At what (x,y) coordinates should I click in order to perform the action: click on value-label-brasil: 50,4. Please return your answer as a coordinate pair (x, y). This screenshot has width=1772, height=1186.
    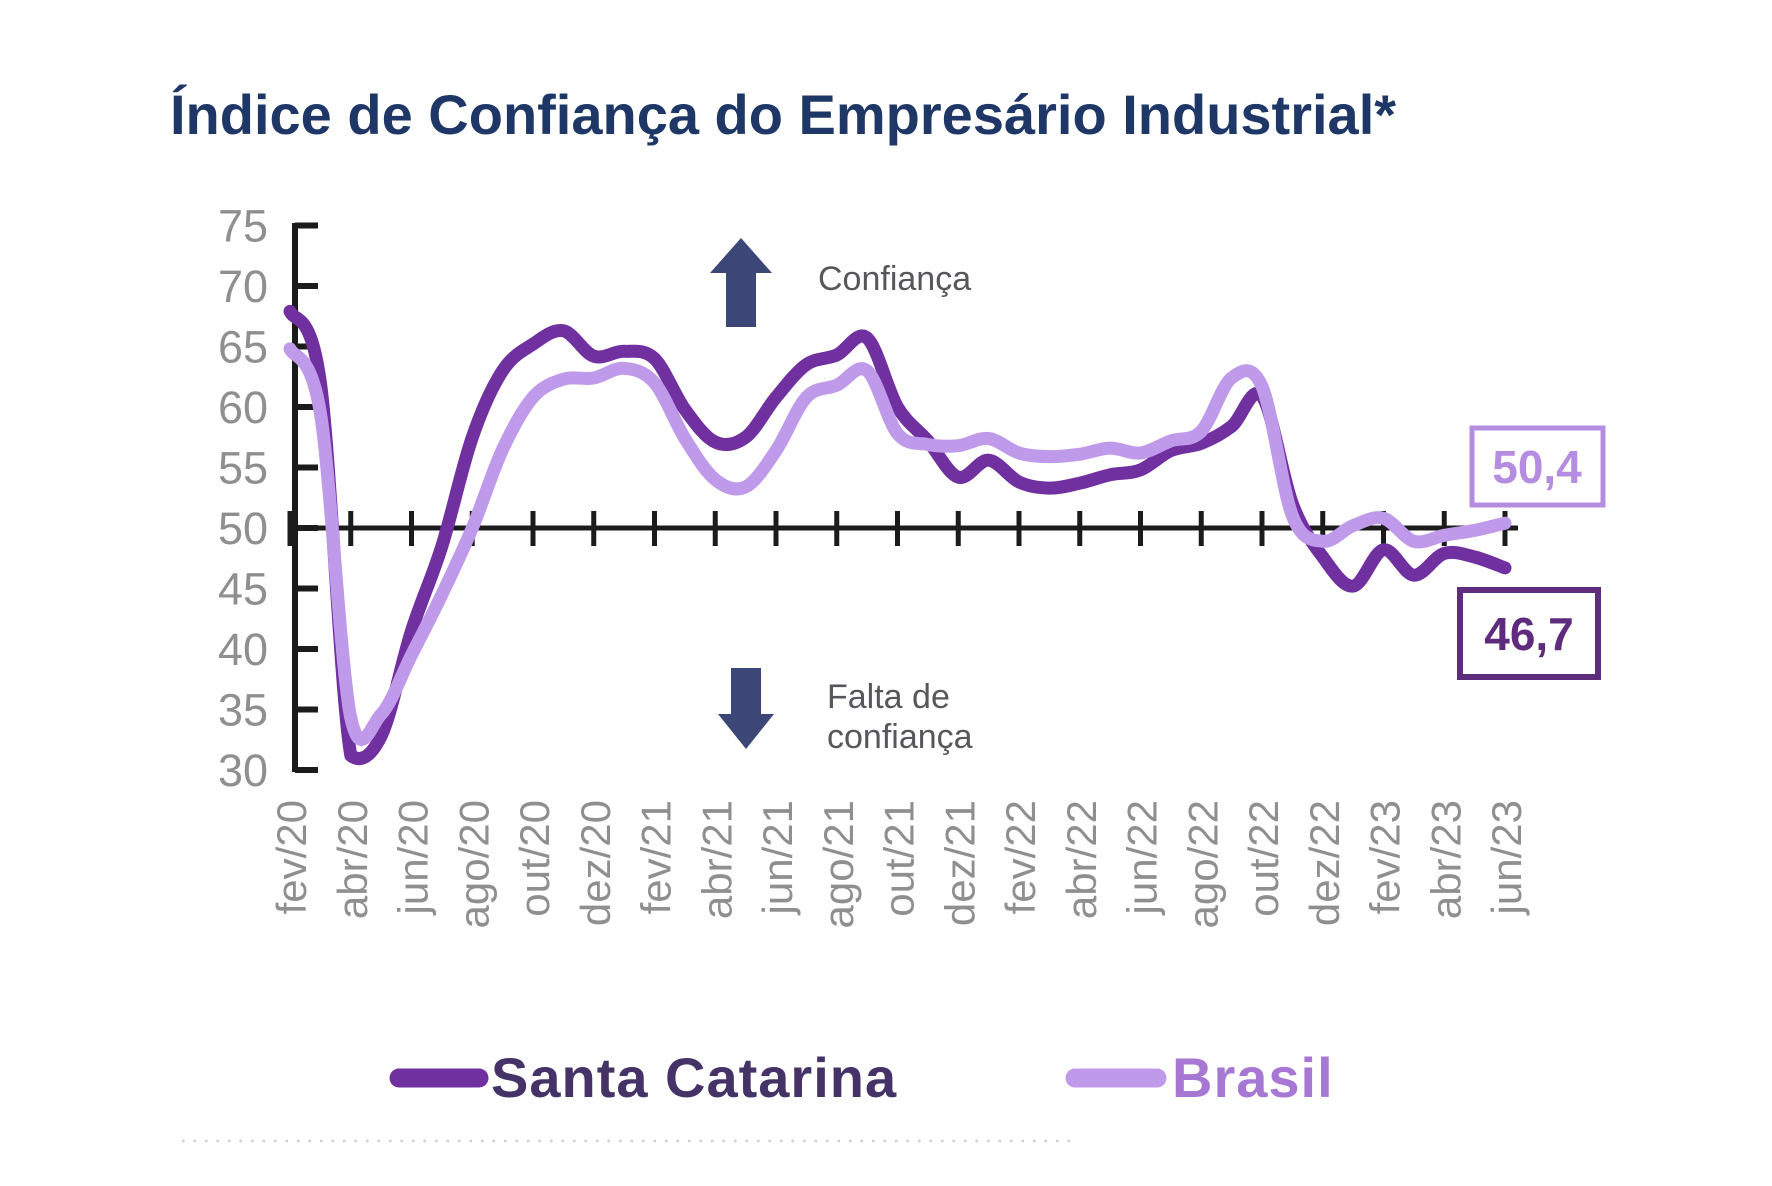
    Looking at the image, I should click on (1537, 467).